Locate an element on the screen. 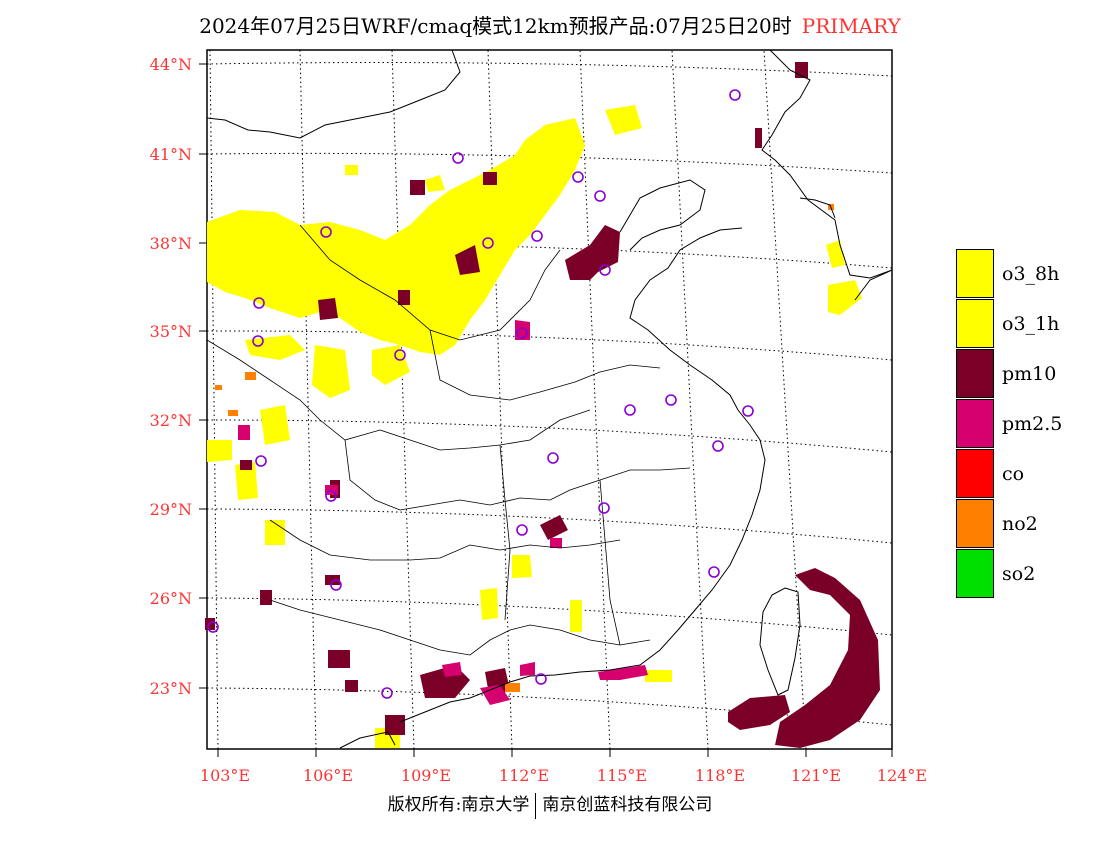  lat-label: 26°N is located at coordinates (171, 598).